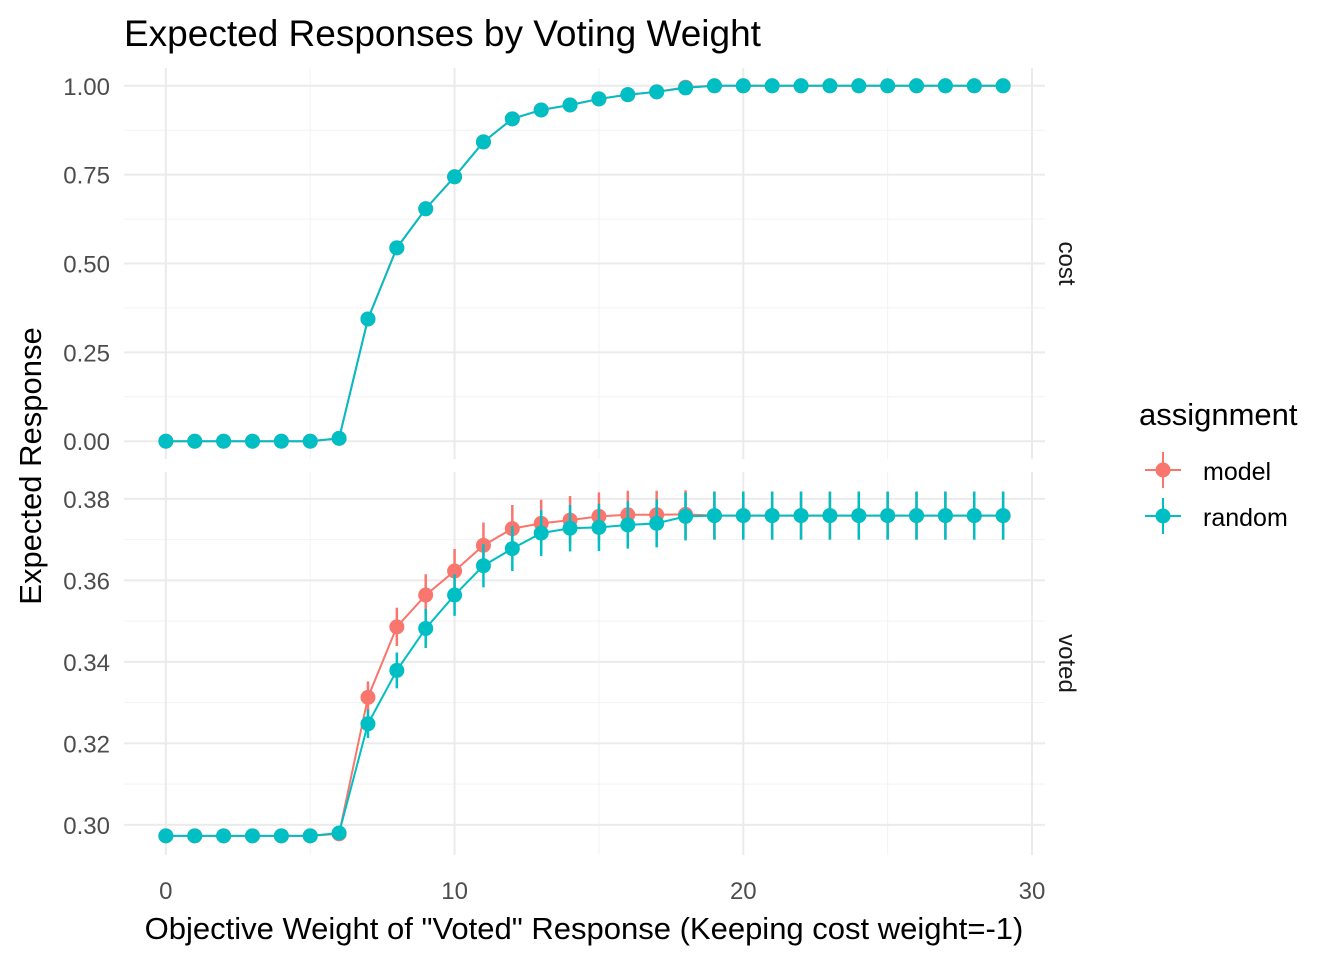  What do you see at coordinates (86, 265) in the screenshot?
I see `y-tick-label: 0.50` at bounding box center [86, 265].